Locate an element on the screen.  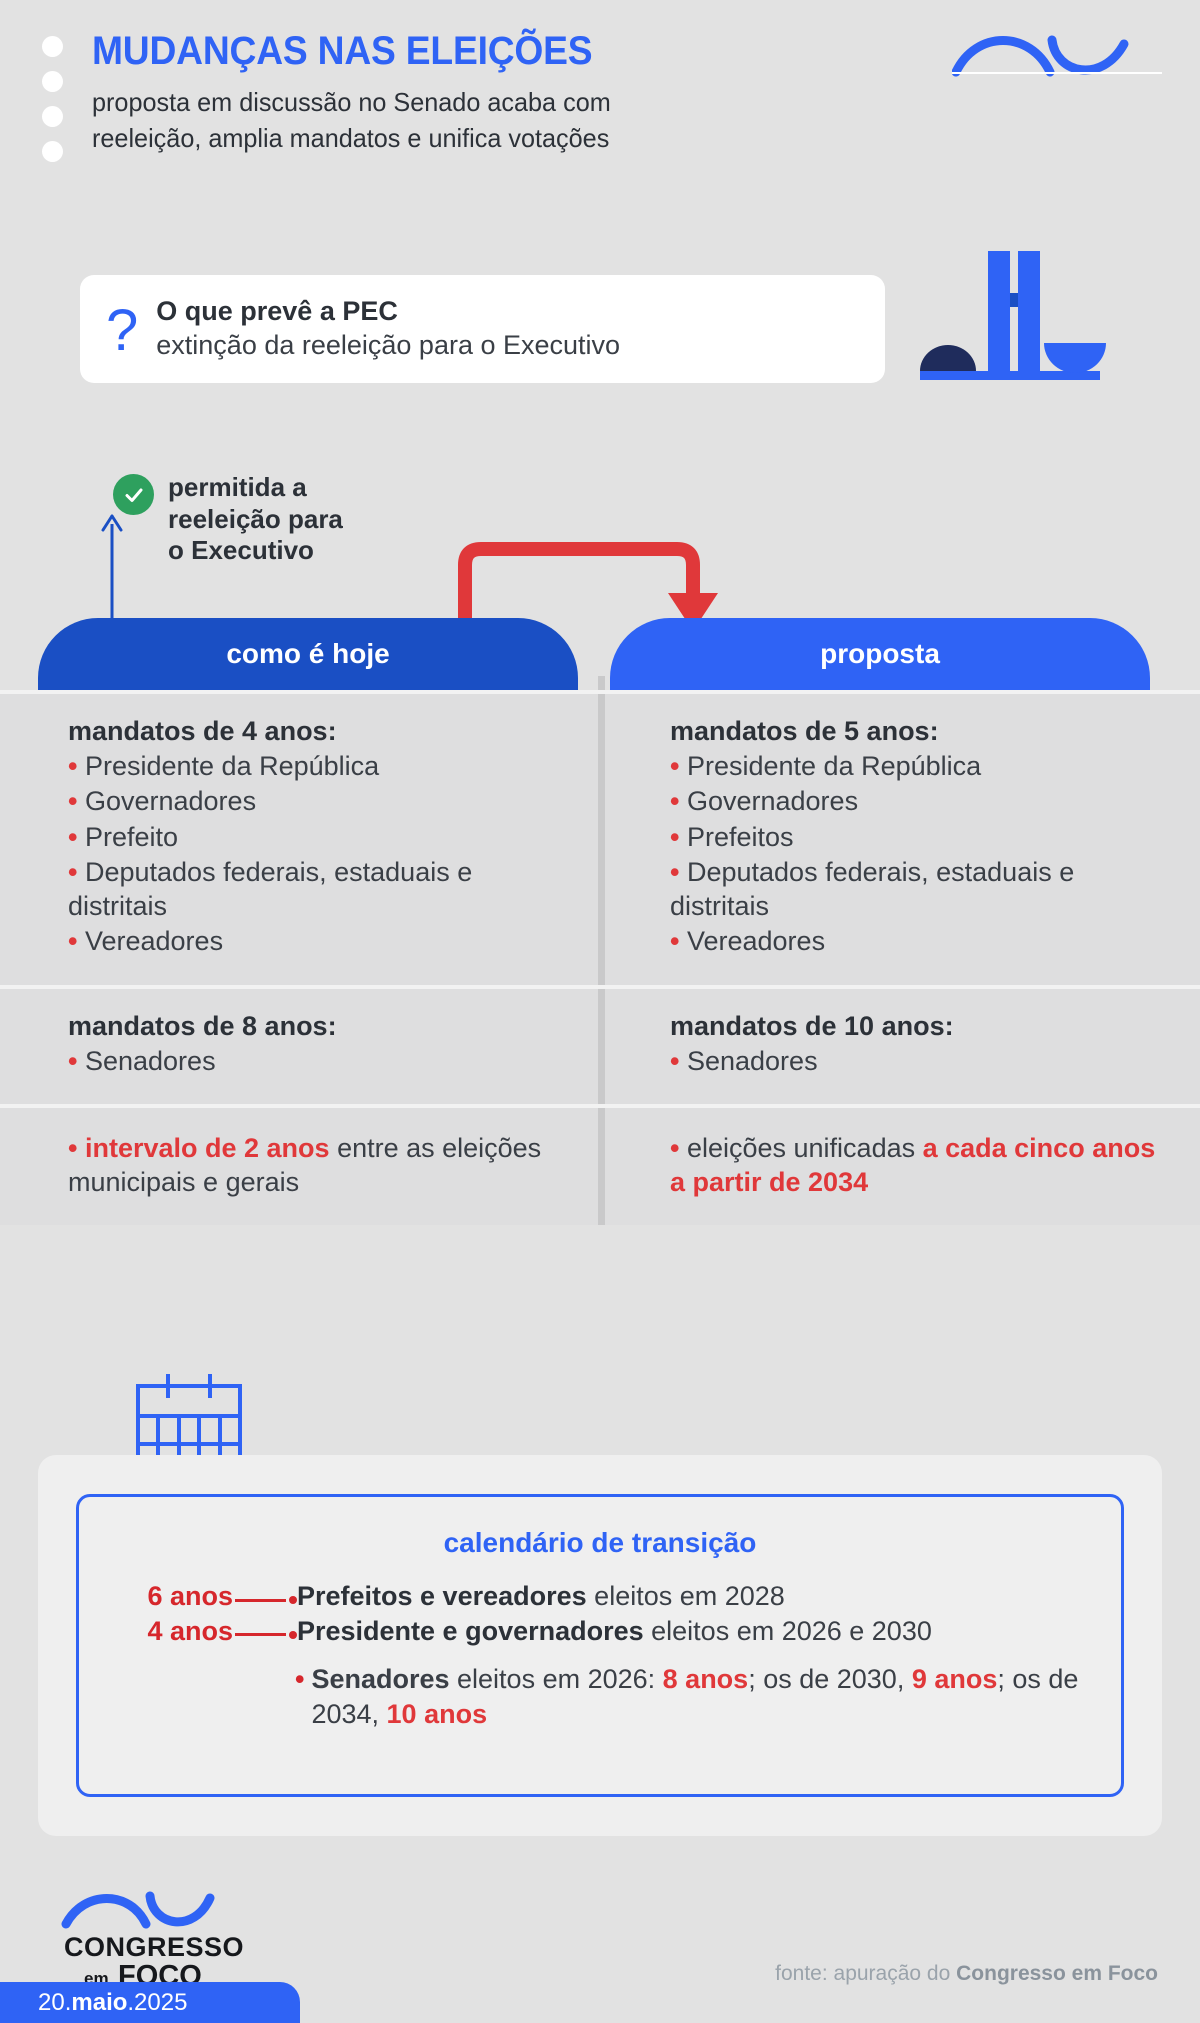
calendar-years: 4 anos is located at coordinates (190, 1630).